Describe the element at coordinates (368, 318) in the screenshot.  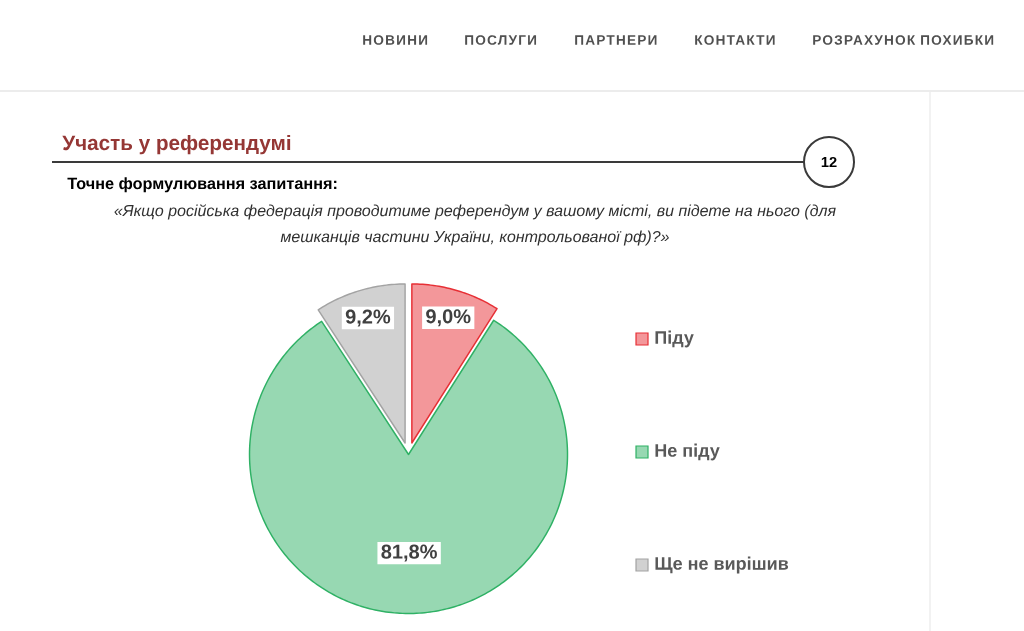
I see `data-label: 9,2%` at that location.